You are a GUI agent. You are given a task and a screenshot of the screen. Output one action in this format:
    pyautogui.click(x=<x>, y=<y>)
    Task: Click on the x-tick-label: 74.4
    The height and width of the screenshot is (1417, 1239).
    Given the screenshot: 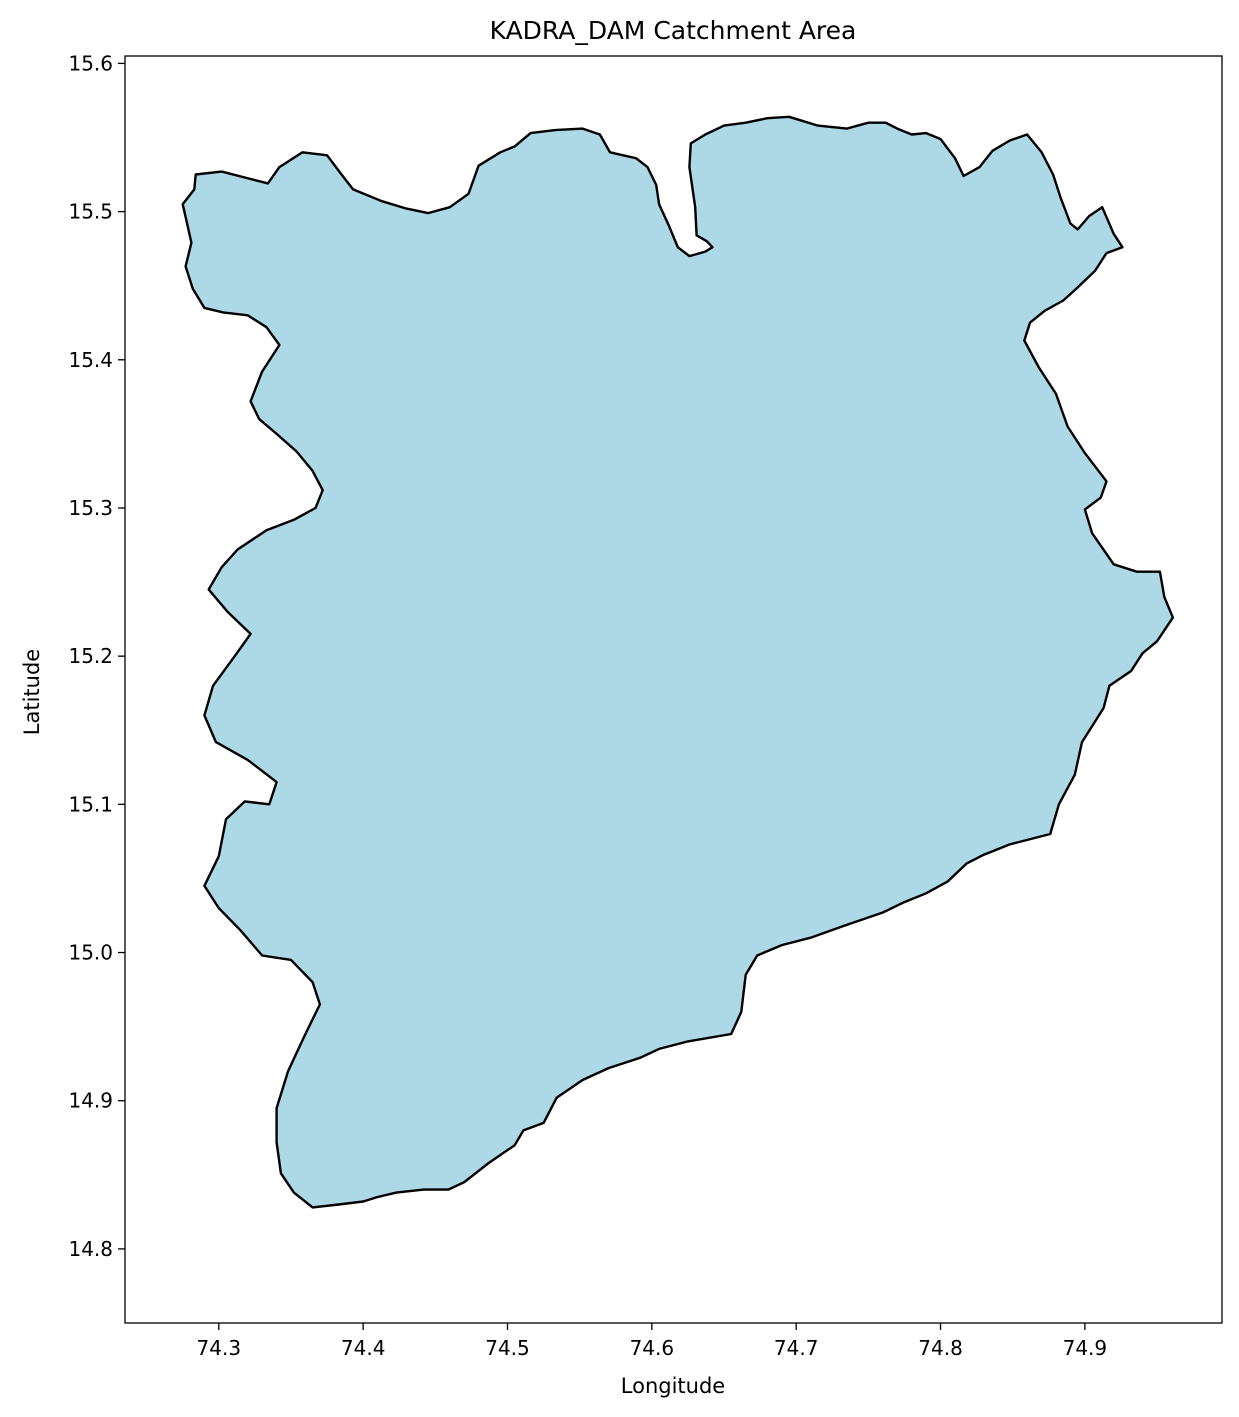 What is the action you would take?
    pyautogui.click(x=363, y=1348)
    